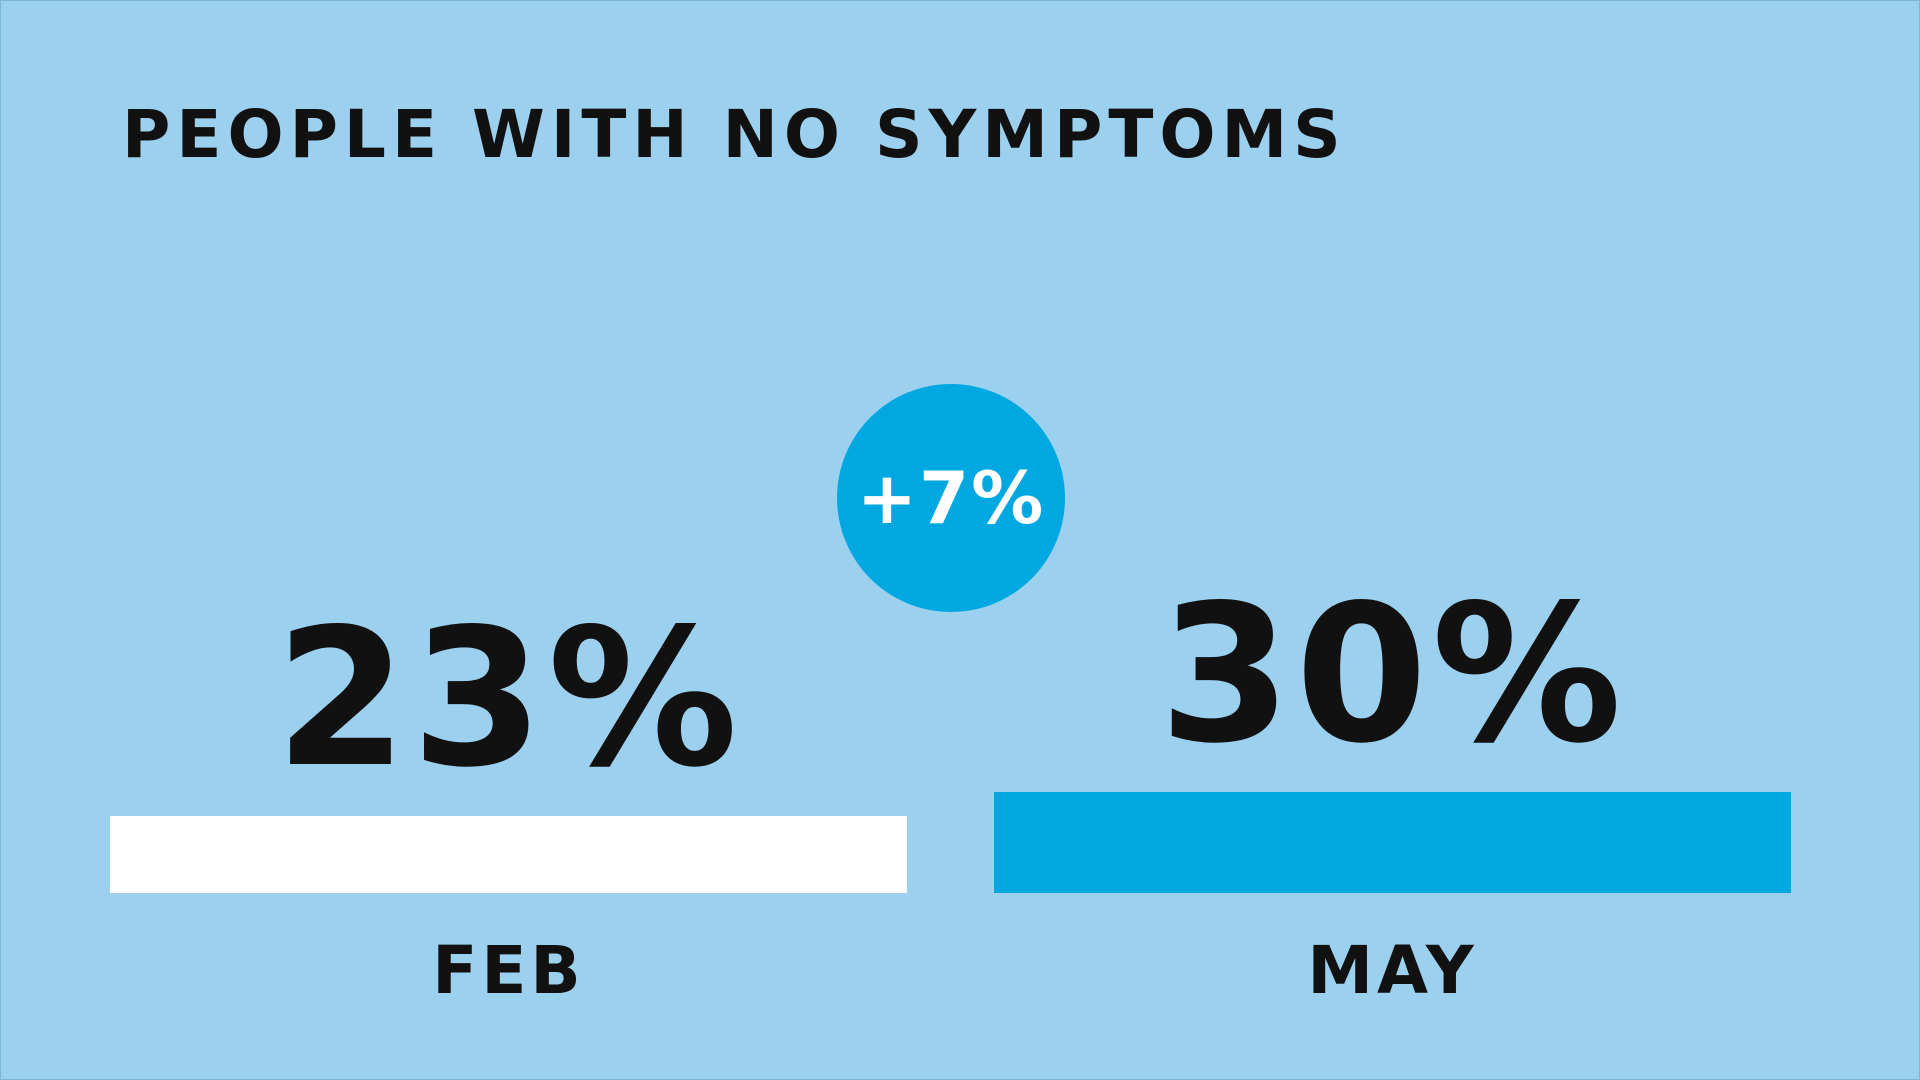 The width and height of the screenshot is (1920, 1080). I want to click on category-label-feb: FEB, so click(508, 970).